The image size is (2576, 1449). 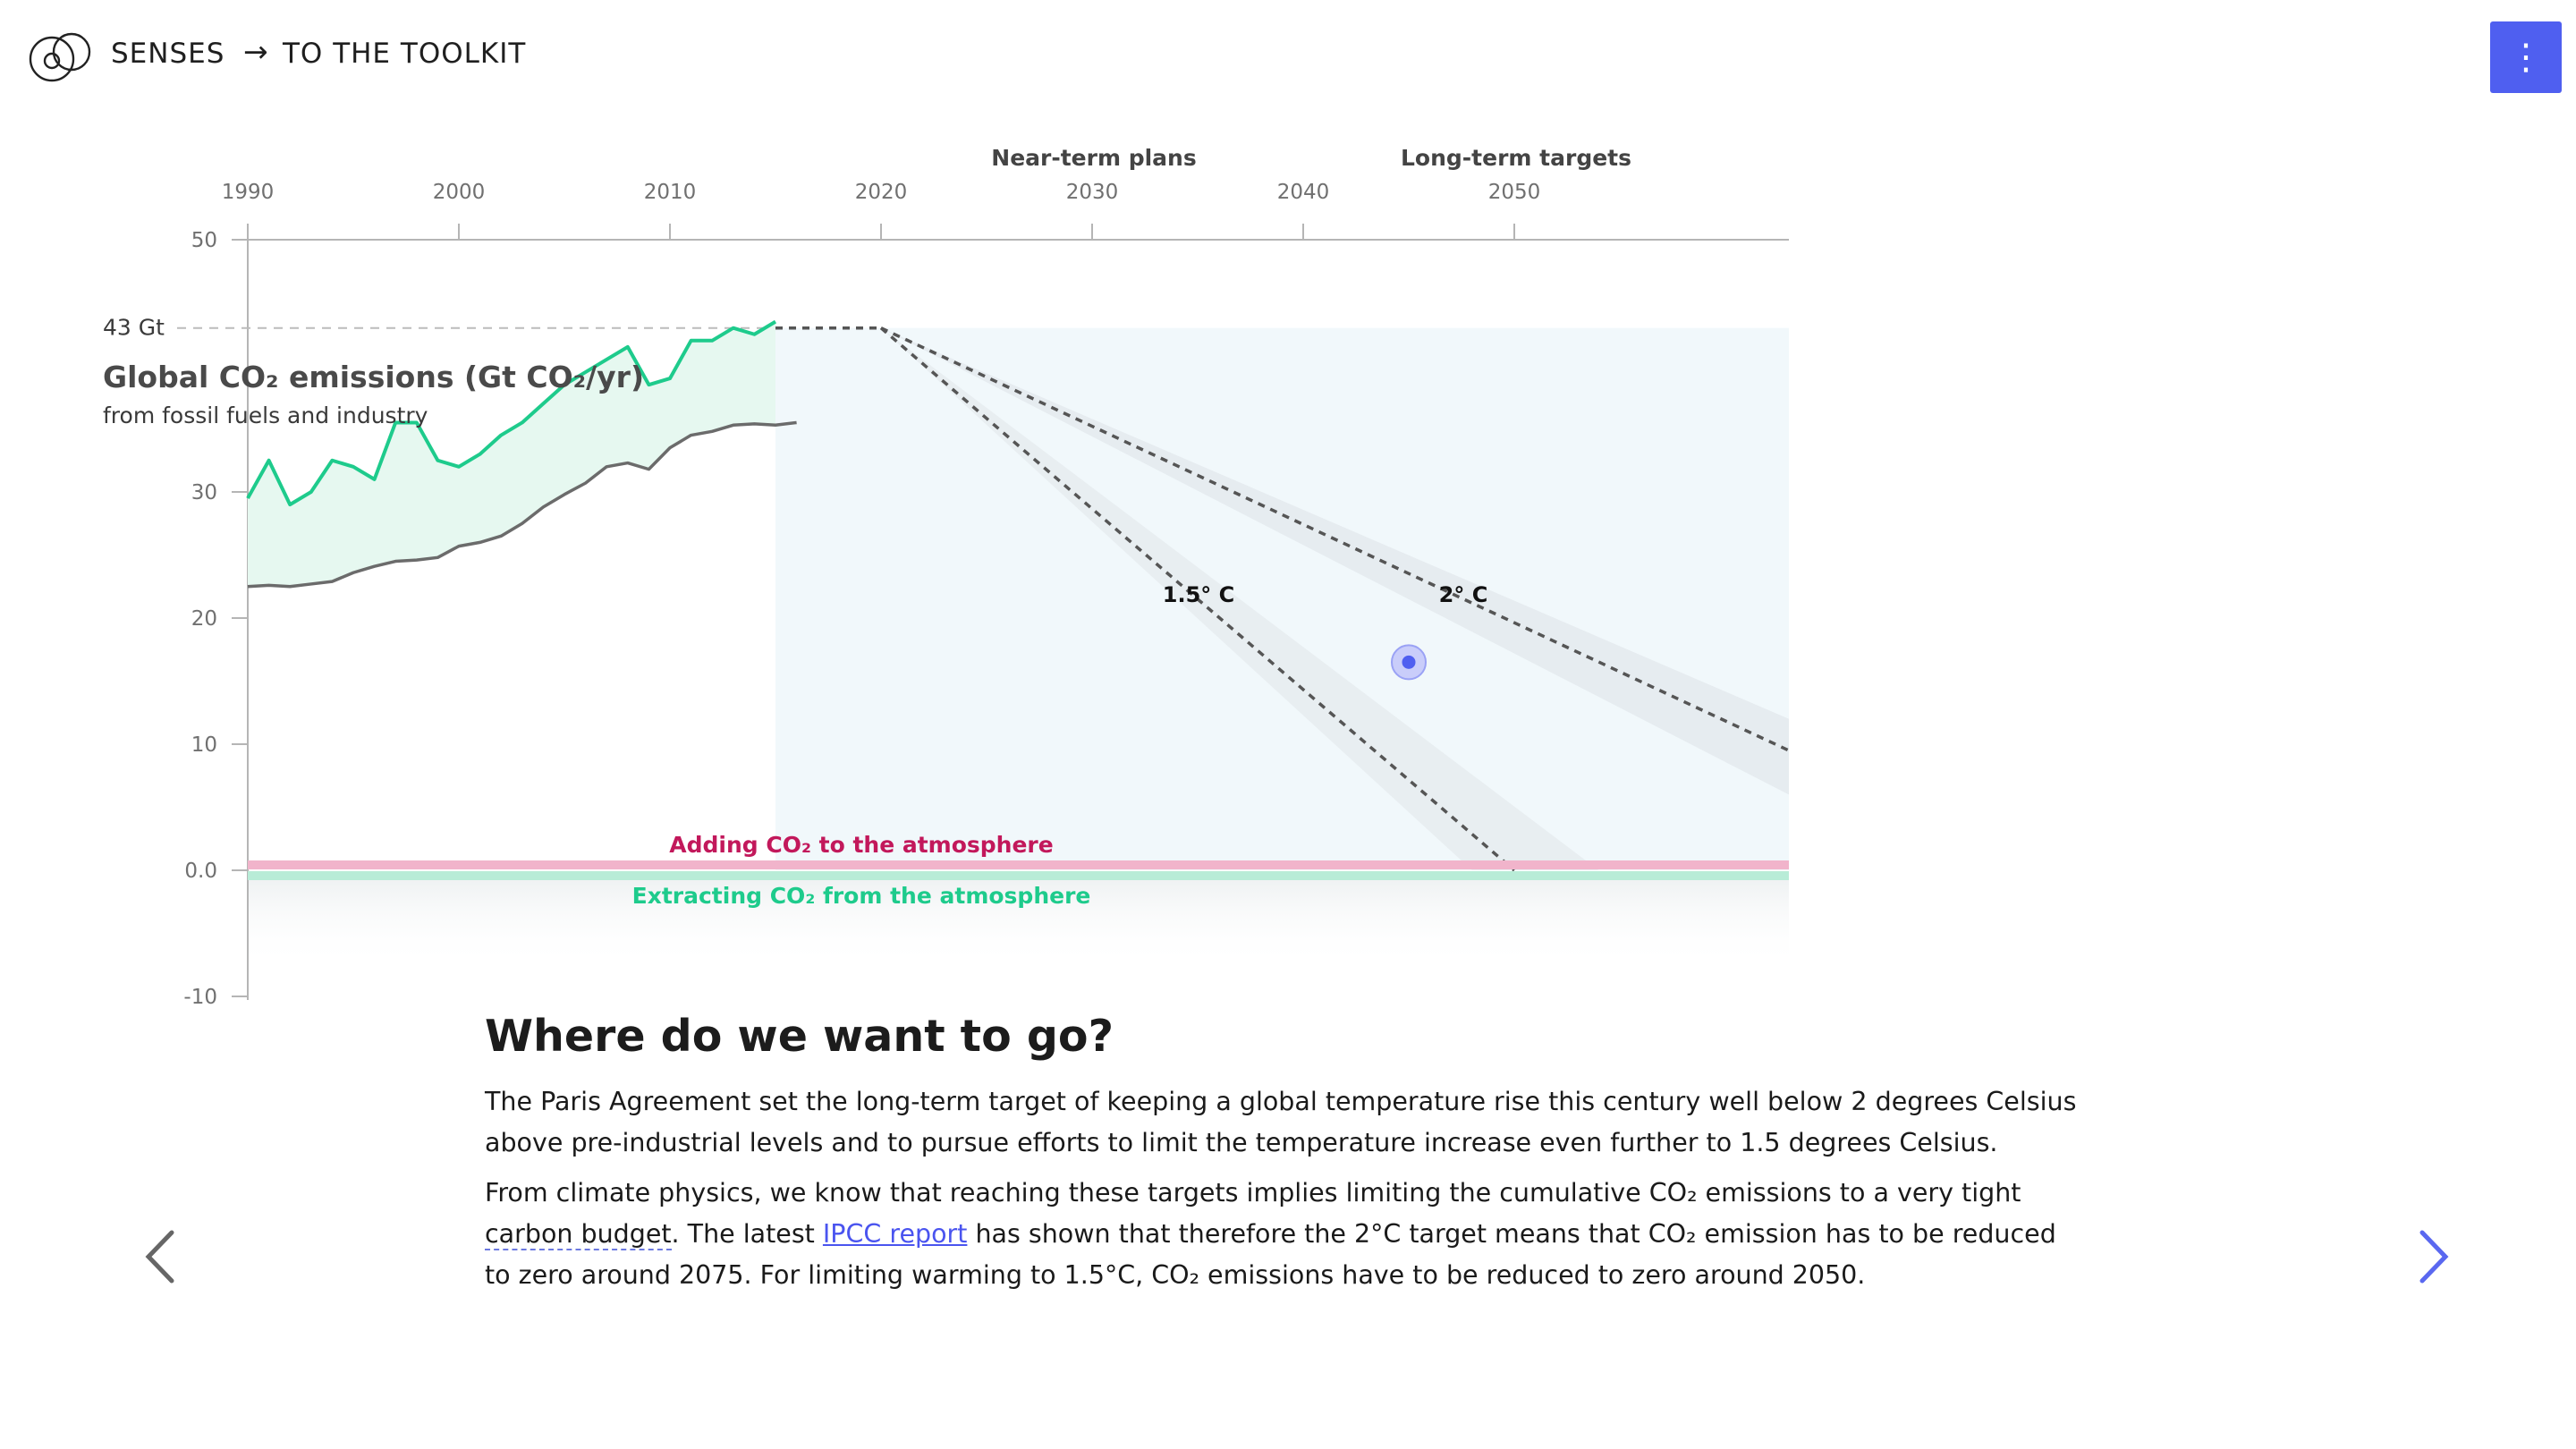 What do you see at coordinates (200, 871) in the screenshot?
I see `y-tick-label: 0.0` at bounding box center [200, 871].